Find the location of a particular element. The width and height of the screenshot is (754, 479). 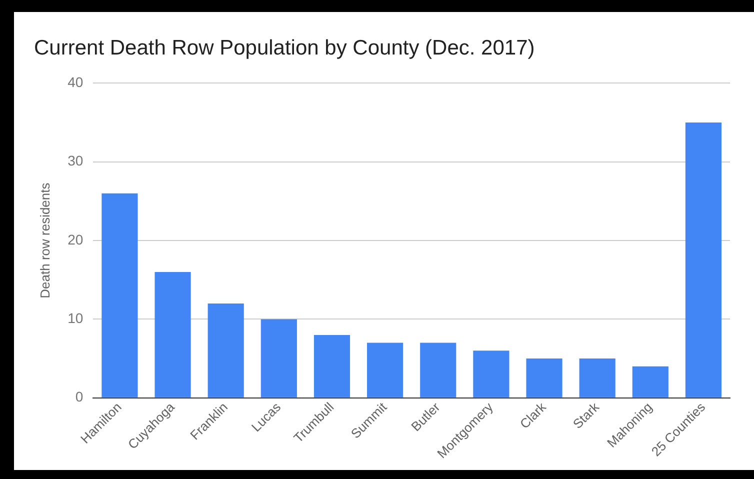

y-tick-label: 40 is located at coordinates (76, 82).